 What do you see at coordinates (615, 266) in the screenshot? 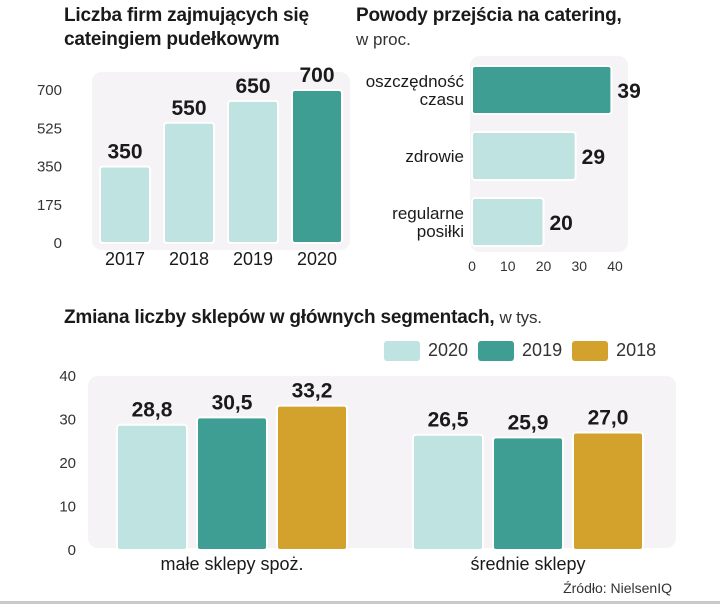
I see `reasons-xtick-label: 40` at bounding box center [615, 266].